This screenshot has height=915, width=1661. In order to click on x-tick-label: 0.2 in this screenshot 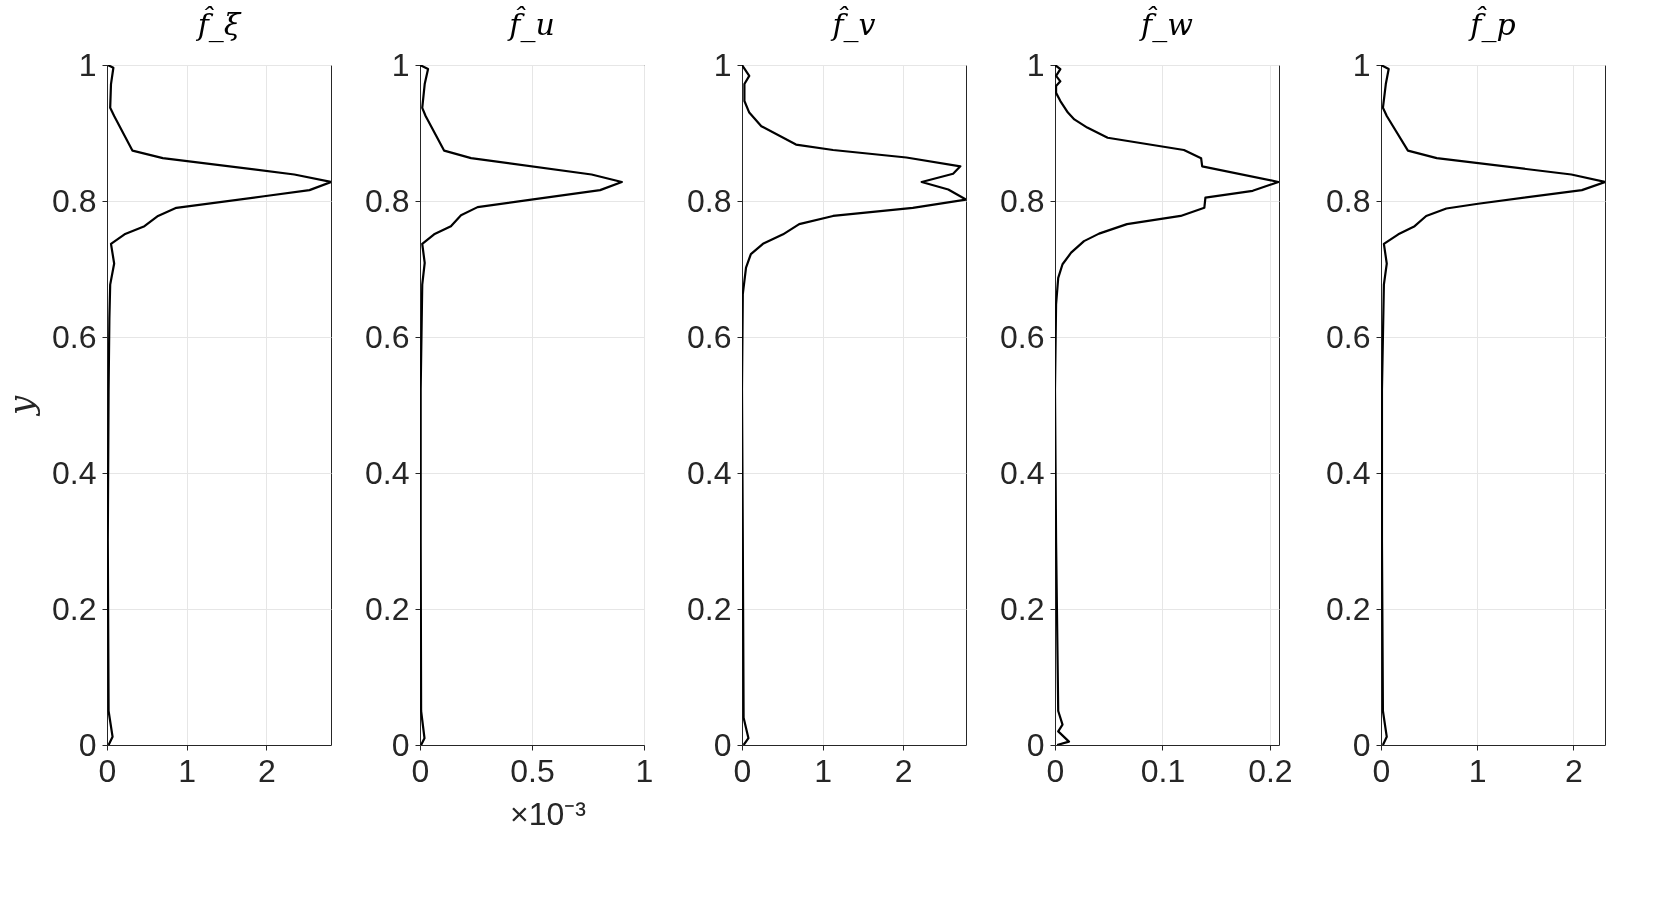, I will do `click(1270, 770)`.